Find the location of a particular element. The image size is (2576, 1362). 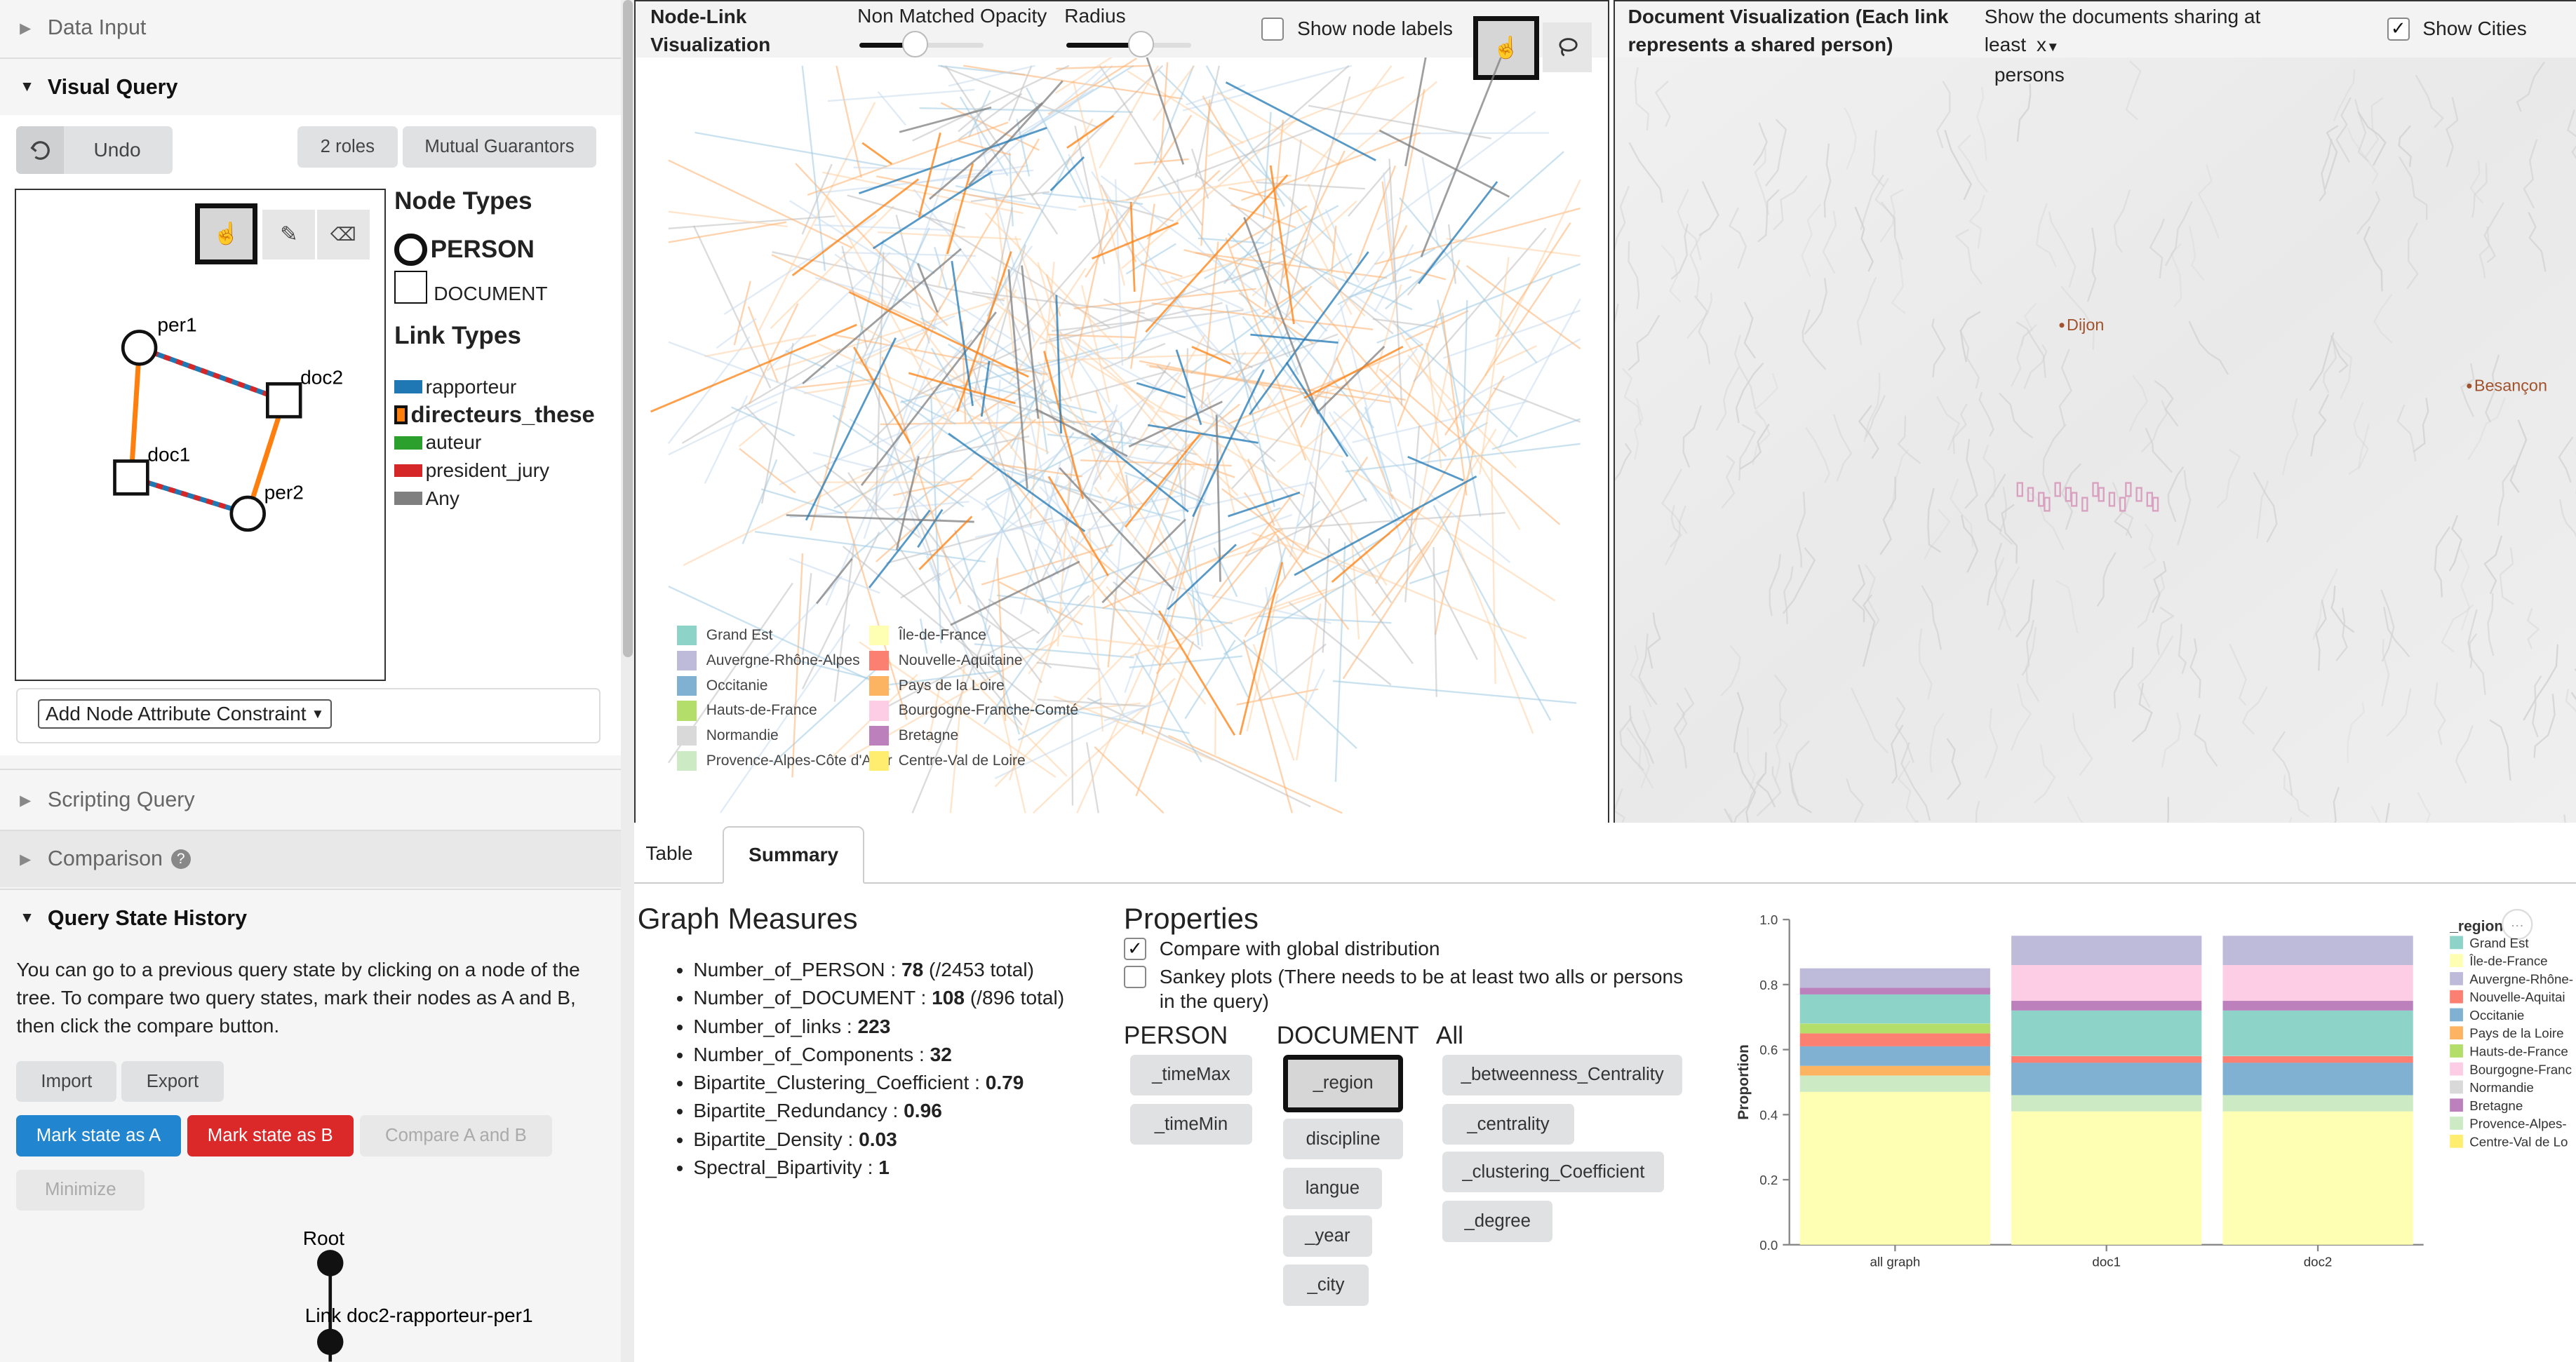

link-type-item: president_jury is located at coordinates (495, 471).